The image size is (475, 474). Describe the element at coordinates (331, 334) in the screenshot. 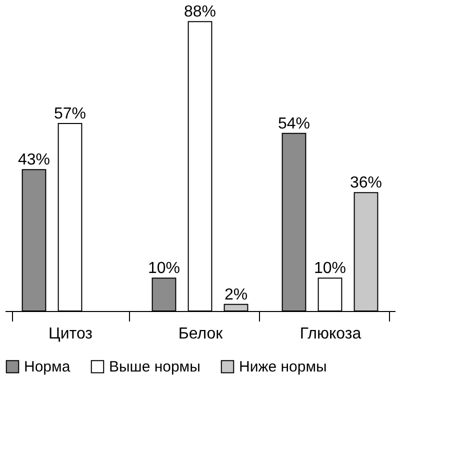

I see `x-tick-label: Глюкоза` at that location.